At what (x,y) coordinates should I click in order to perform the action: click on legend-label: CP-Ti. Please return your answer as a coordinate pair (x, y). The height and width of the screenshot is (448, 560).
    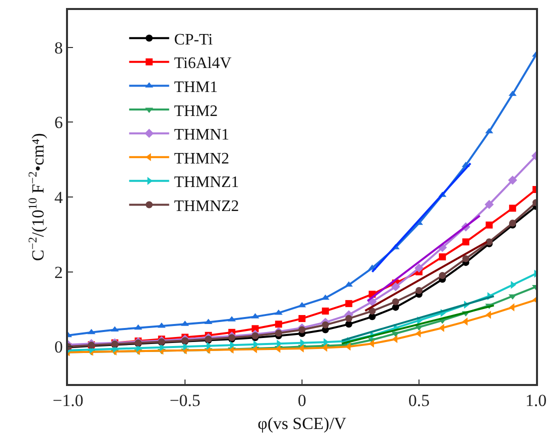
    Looking at the image, I should click on (194, 39).